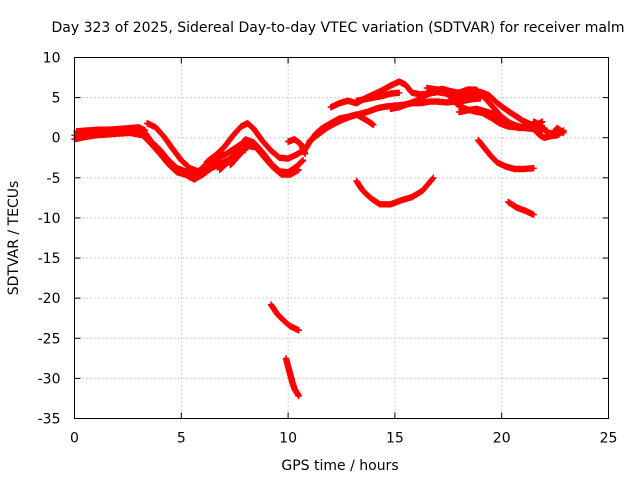 This screenshot has width=640, height=480. What do you see at coordinates (56, 99) in the screenshot?
I see `y-tick-label: 5` at bounding box center [56, 99].